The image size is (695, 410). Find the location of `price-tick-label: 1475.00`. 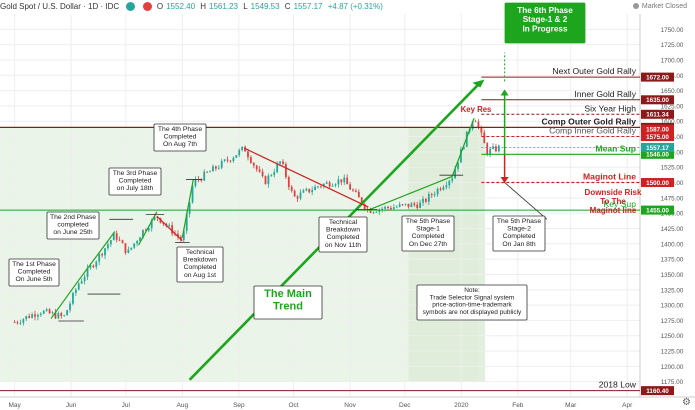

price-tick-label: 1475.00 is located at coordinates (672, 198).